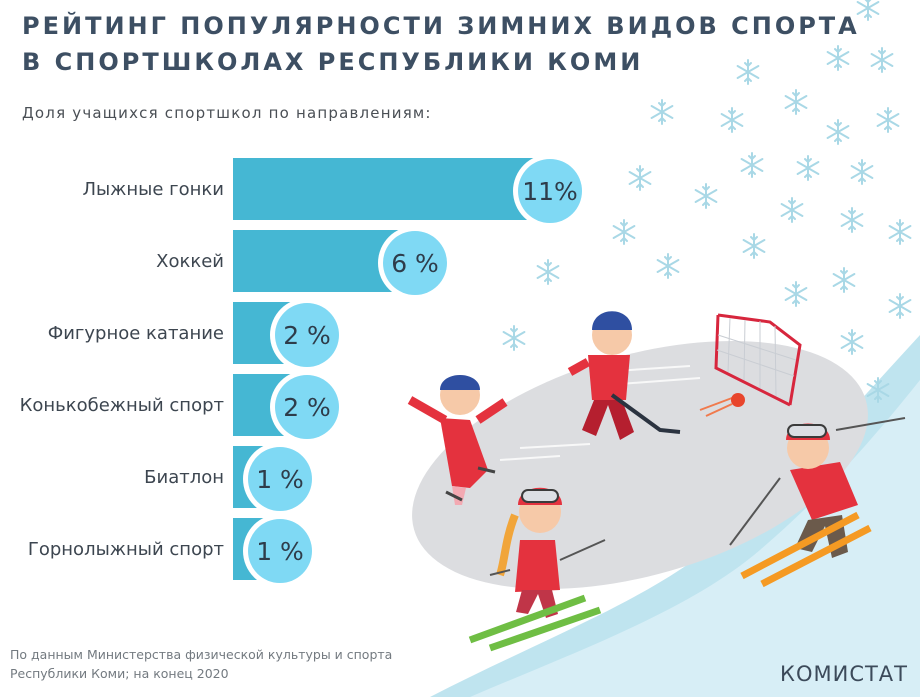  What do you see at coordinates (136, 333) in the screenshot?
I see `category-label-3: Фигурное катание` at bounding box center [136, 333].